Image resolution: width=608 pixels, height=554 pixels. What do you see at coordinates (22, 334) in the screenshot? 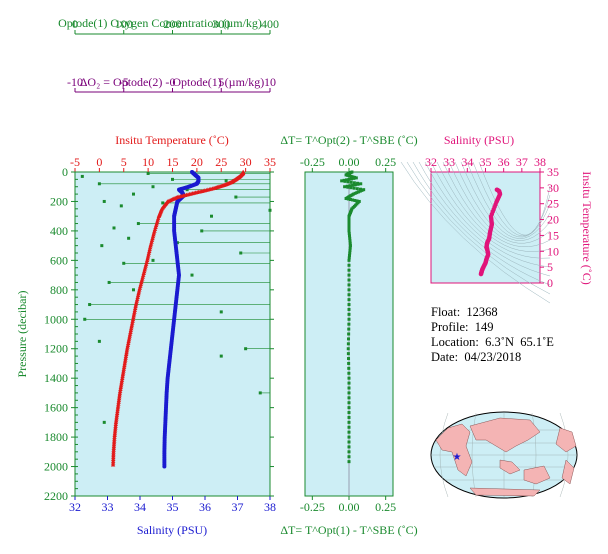
I see `pressure-axis-title: Pressure (decibar)` at bounding box center [22, 334].